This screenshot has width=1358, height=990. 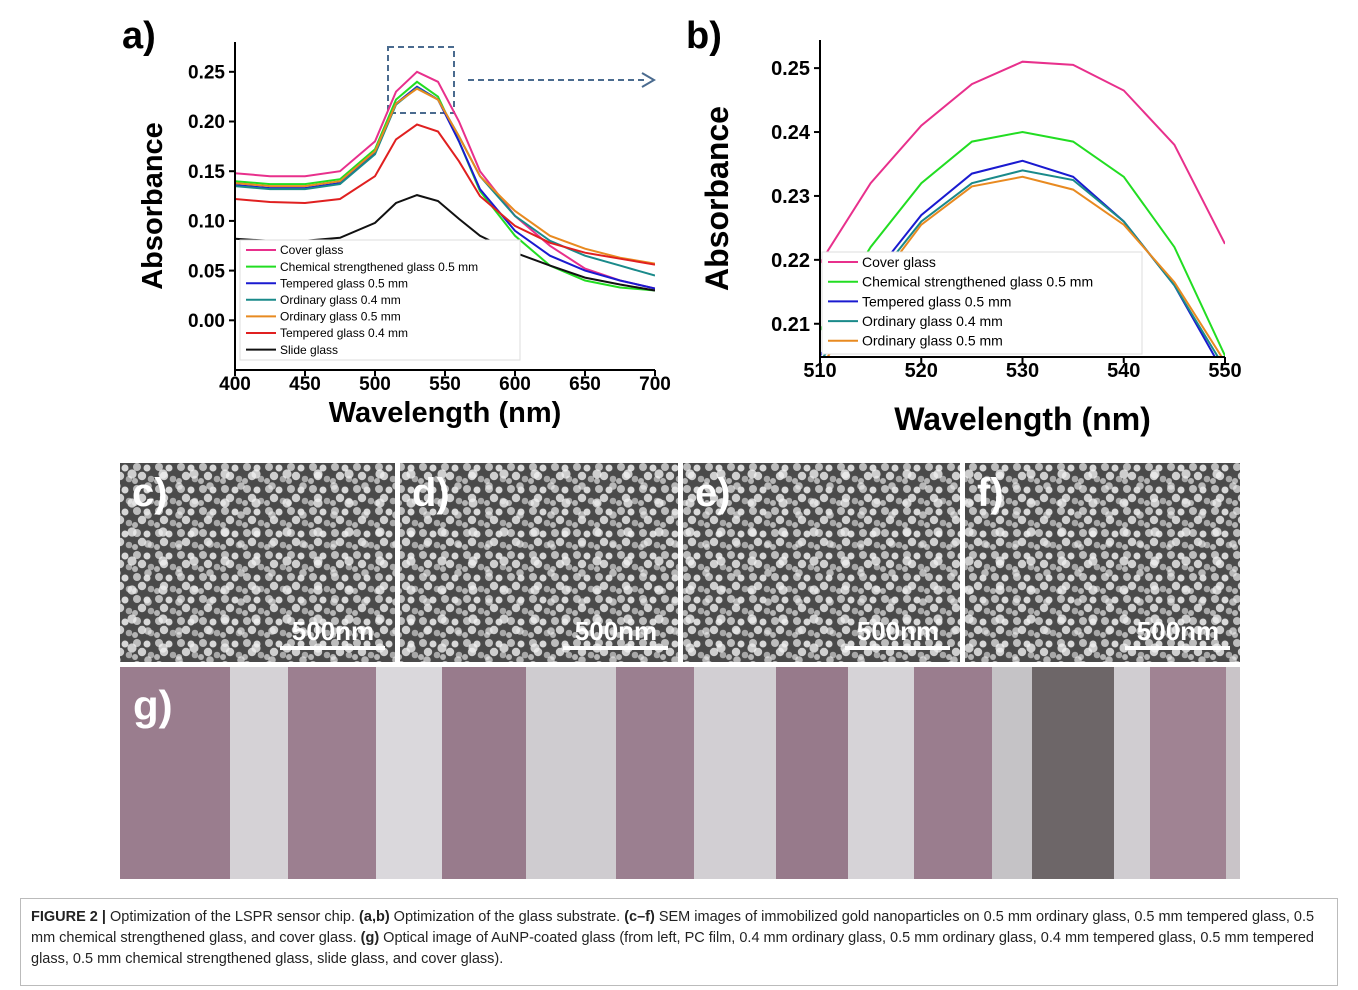 I want to click on caption-part: FIGURE 2 |, so click(x=68, y=917).